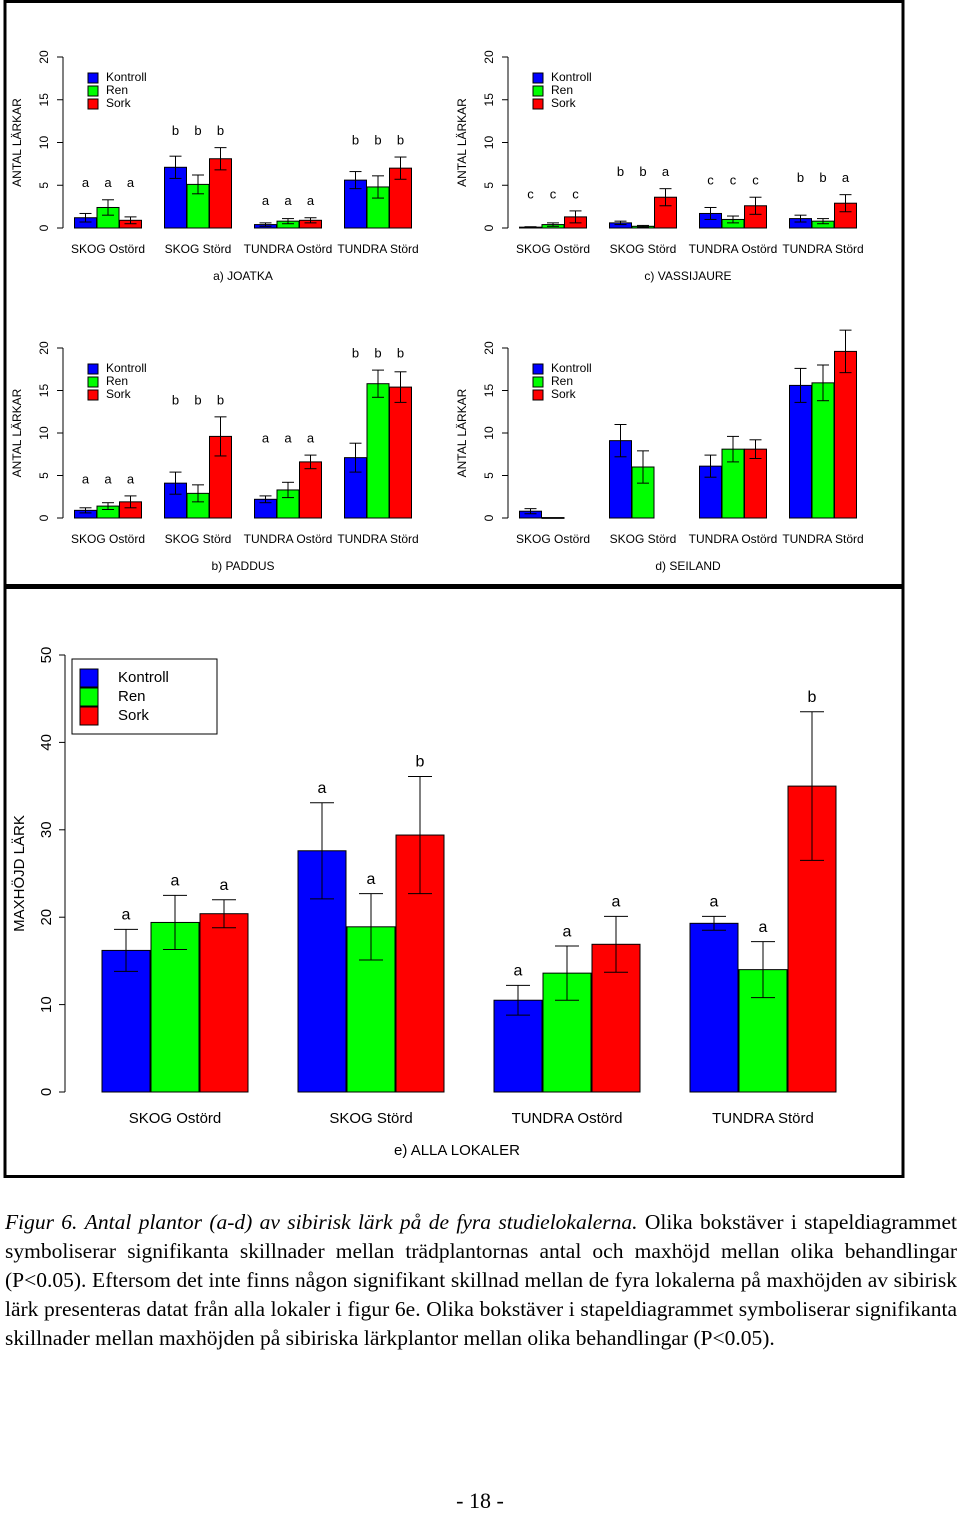  I want to click on chart-title: e) ALLA LOKALER, so click(457, 1150).